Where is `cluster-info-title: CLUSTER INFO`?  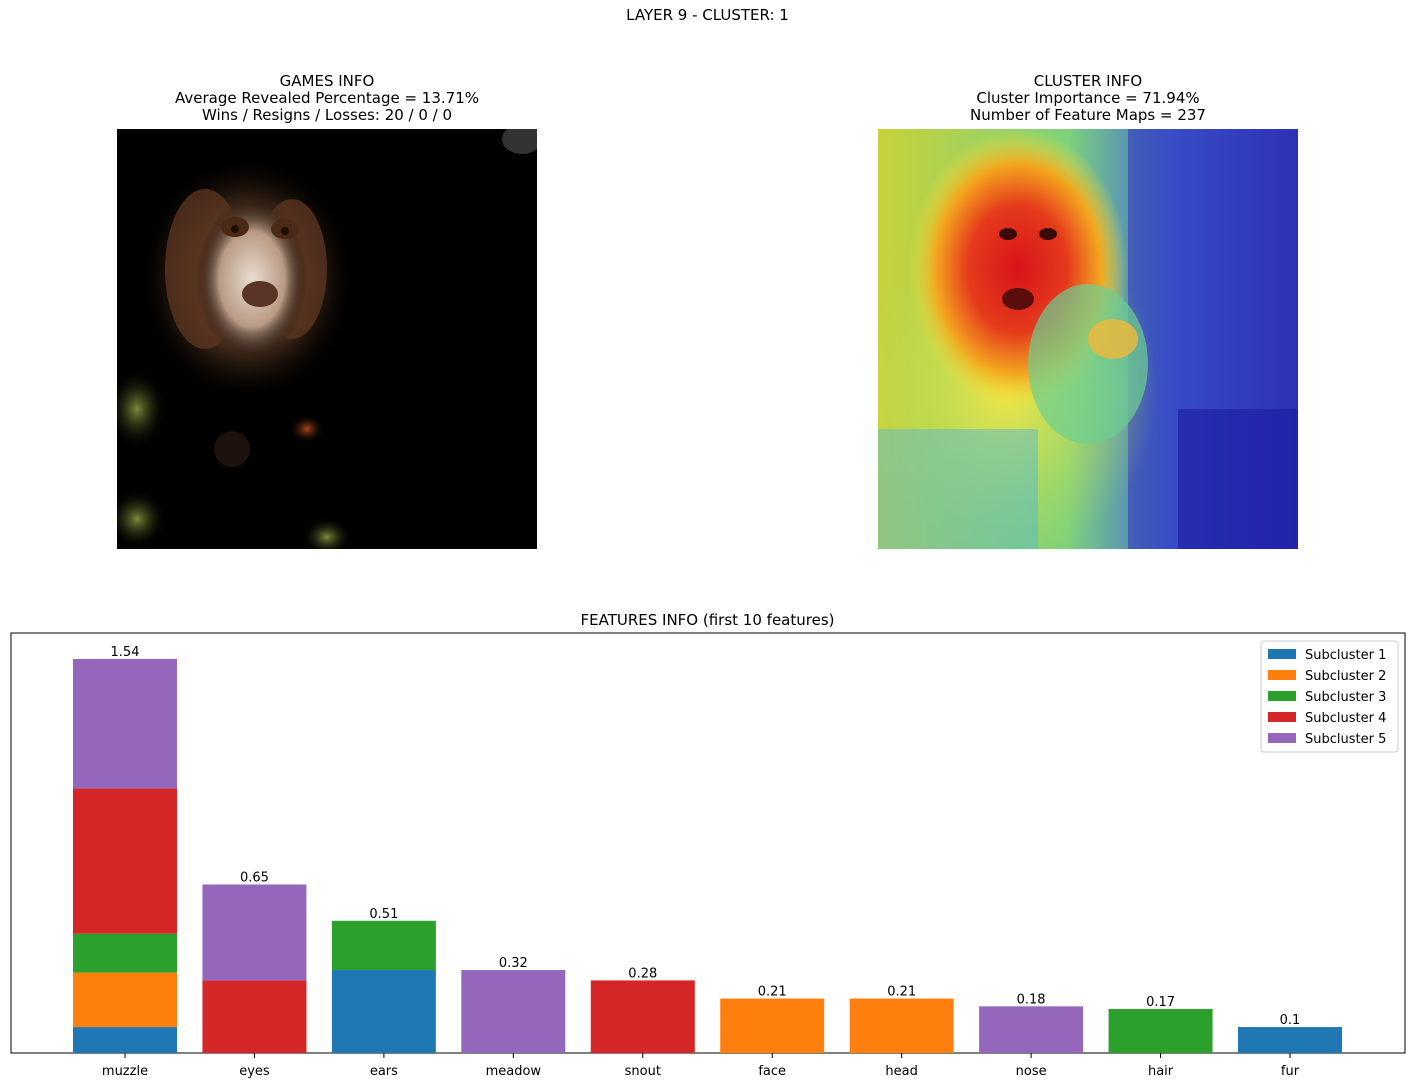 cluster-info-title: CLUSTER INFO is located at coordinates (1088, 81).